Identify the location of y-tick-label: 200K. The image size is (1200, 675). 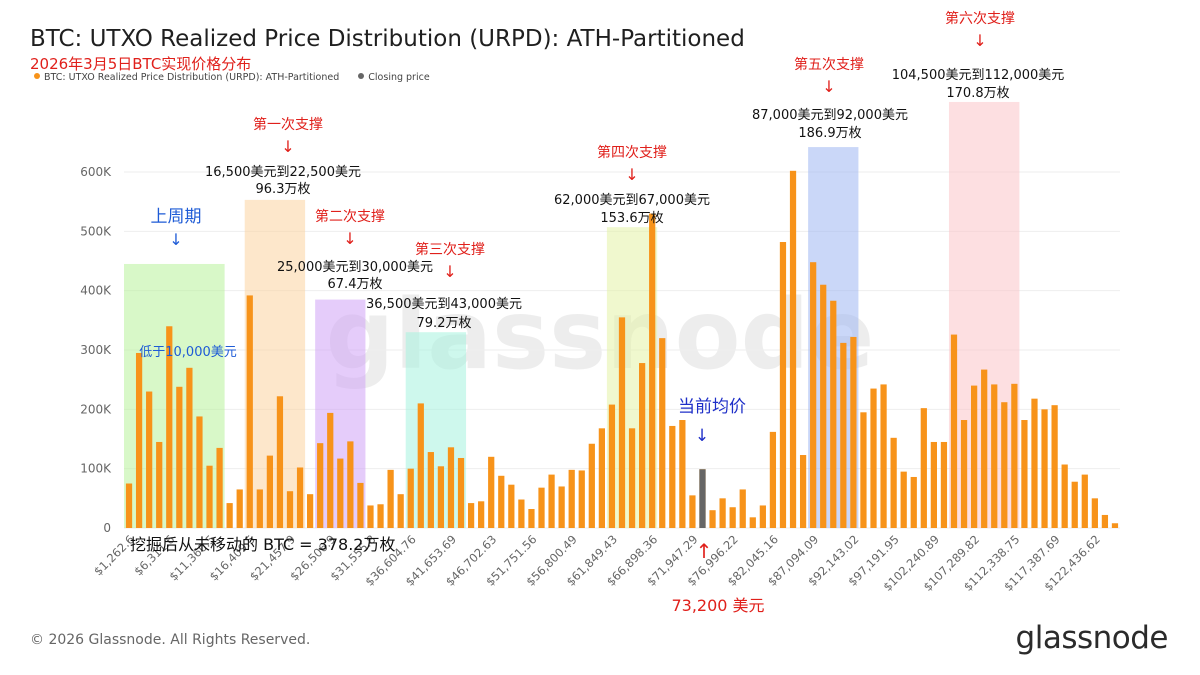
(96, 409).